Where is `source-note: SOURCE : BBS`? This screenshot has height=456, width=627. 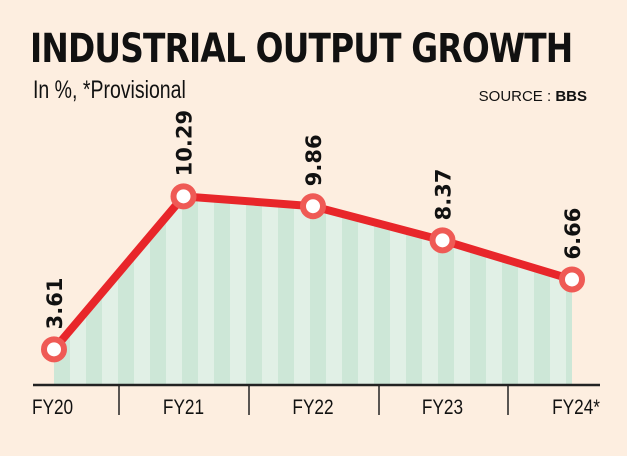 source-note: SOURCE : BBS is located at coordinates (533, 96).